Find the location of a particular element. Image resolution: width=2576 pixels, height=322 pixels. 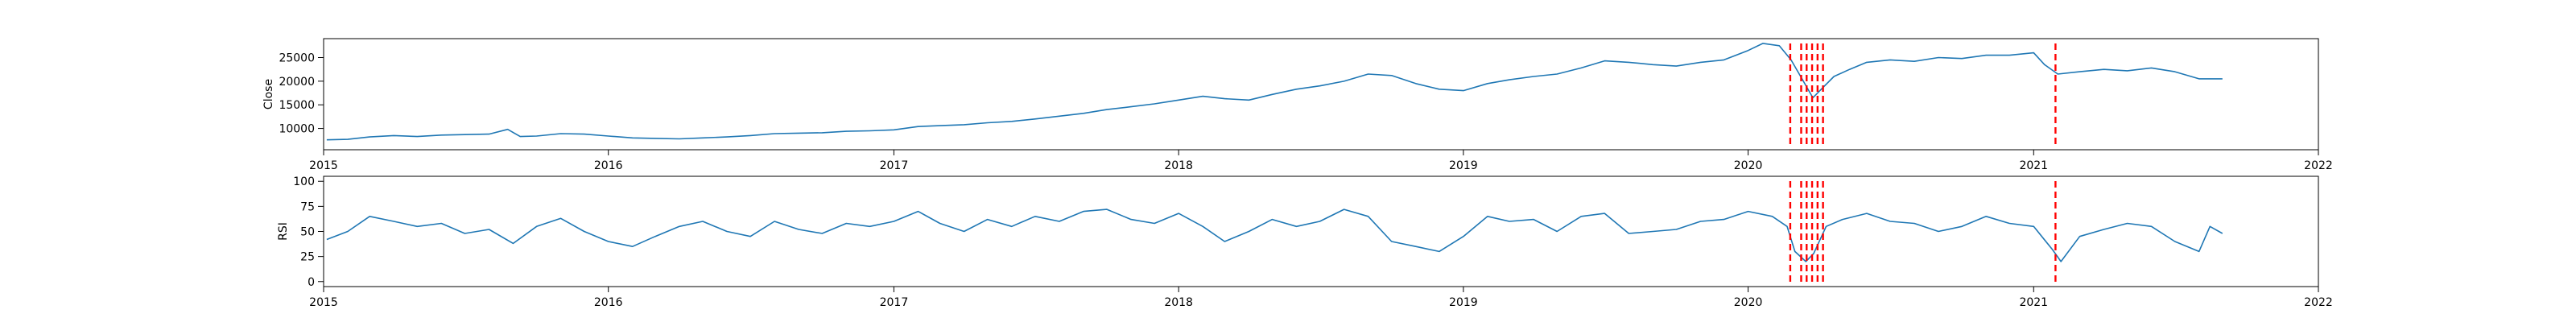

close-x-tick-label: 2017 is located at coordinates (894, 165).